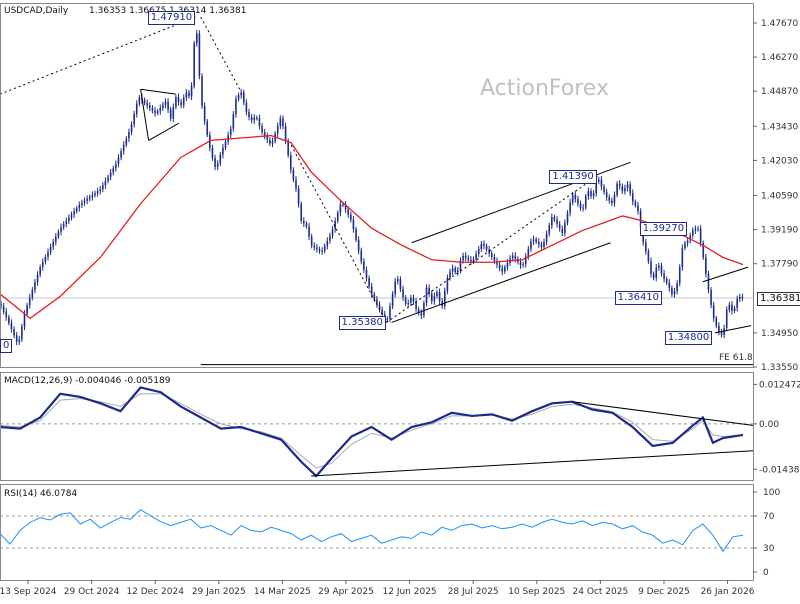 The height and width of the screenshot is (604, 800). Describe the element at coordinates (771, 493) in the screenshot. I see `rsi-y-tick-label: 100` at that location.